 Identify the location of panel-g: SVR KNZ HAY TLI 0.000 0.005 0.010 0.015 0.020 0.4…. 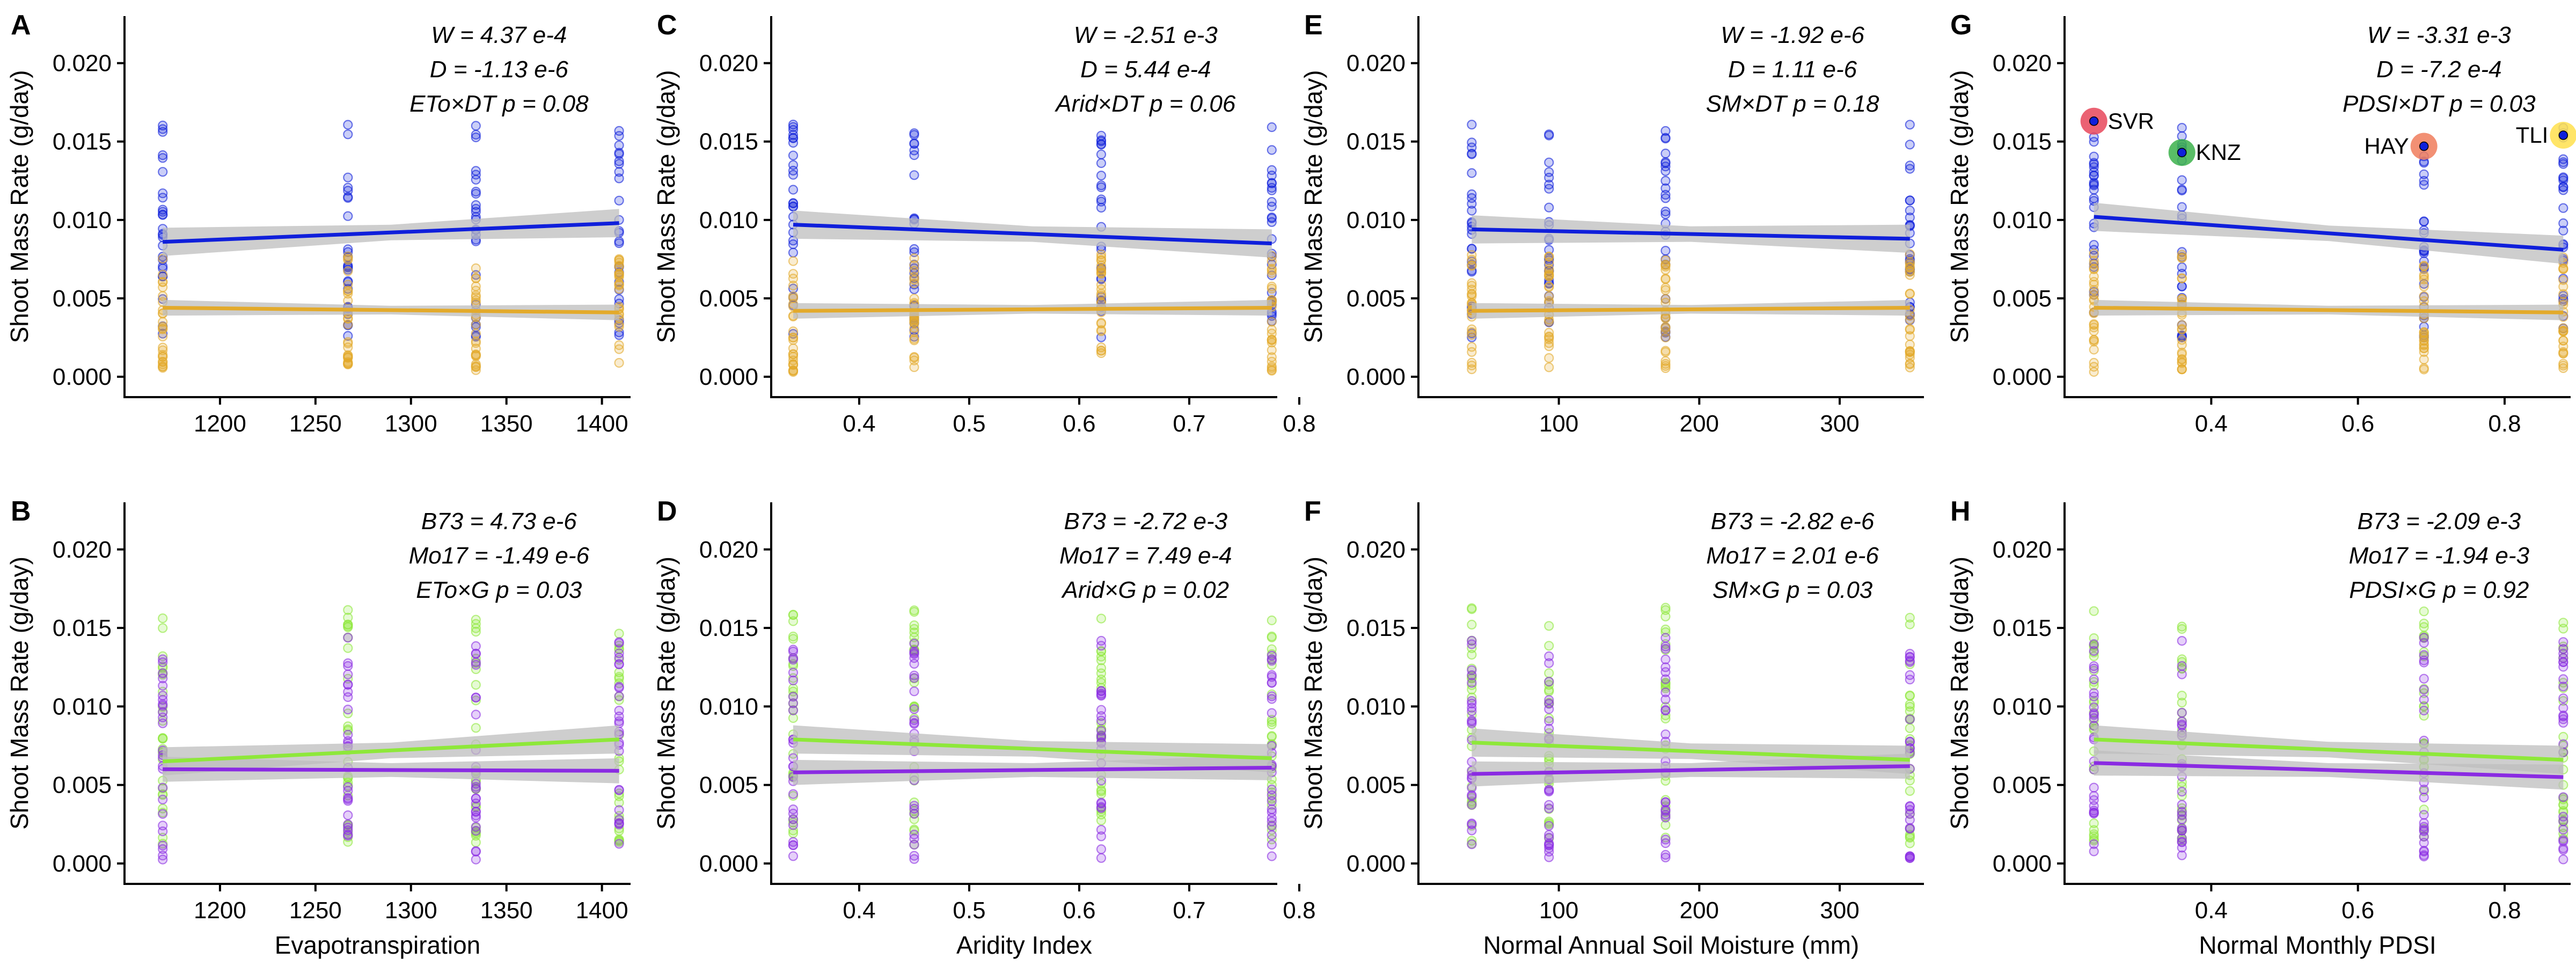
(2260, 223).